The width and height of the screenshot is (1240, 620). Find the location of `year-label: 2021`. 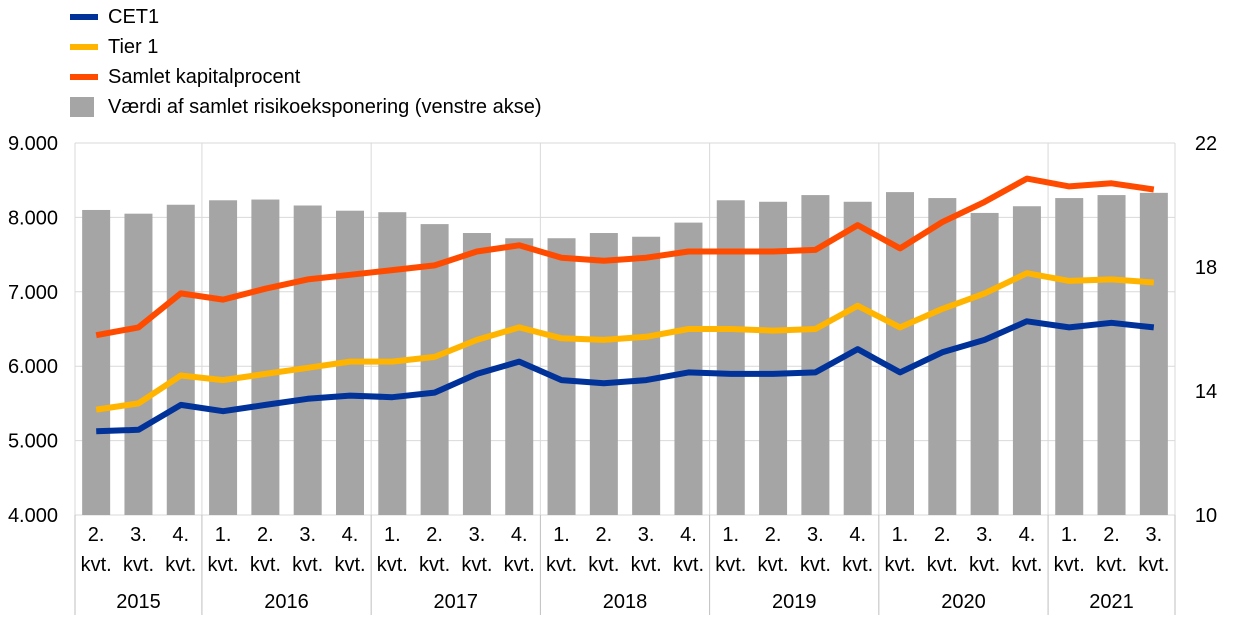

year-label: 2021 is located at coordinates (1111, 602).